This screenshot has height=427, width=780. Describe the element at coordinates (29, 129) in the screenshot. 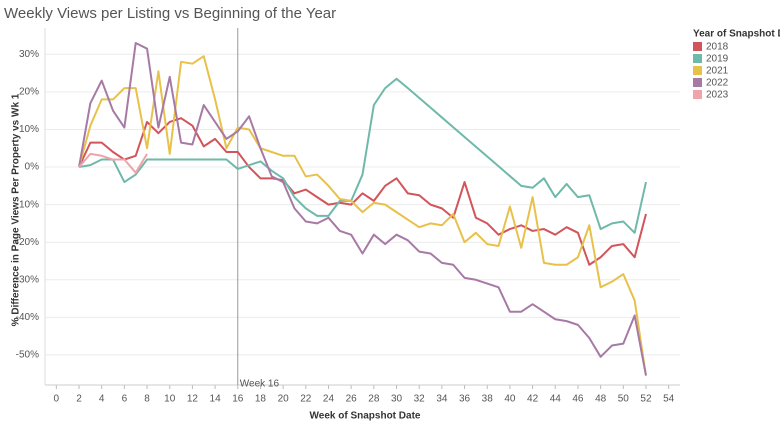

I see `y-tick-label: 10%` at that location.